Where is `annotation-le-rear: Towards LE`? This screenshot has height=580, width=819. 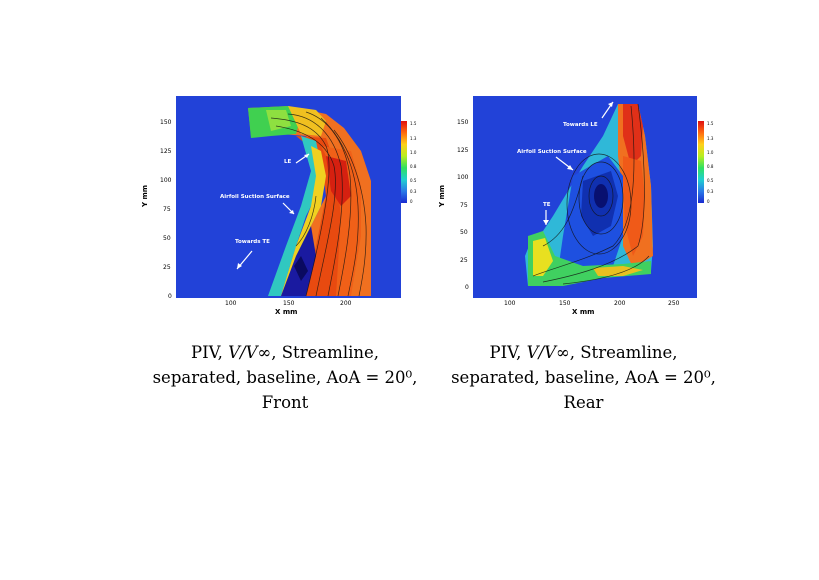
annotation-le-rear: Towards LE is located at coordinates (580, 125).